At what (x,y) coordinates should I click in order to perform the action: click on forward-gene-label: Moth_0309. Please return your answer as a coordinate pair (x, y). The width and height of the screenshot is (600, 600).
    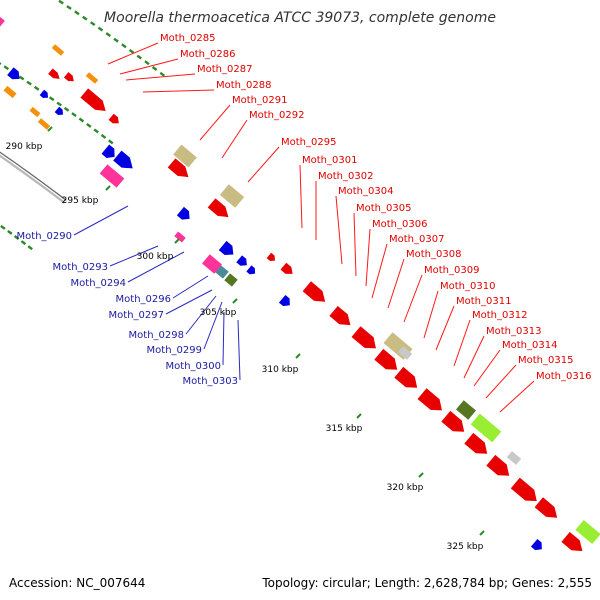
    Looking at the image, I should click on (451, 270).